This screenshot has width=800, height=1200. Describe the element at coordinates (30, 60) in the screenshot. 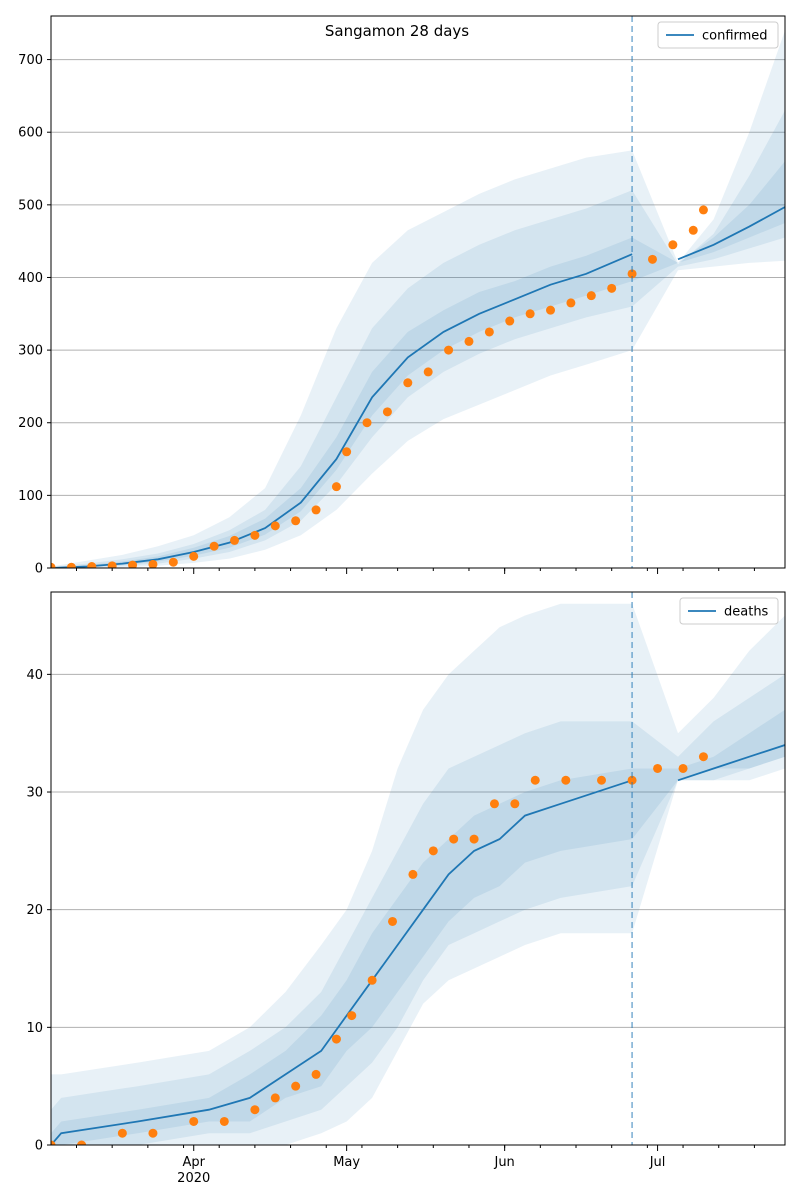

I see `y-tick-label: 700` at that location.